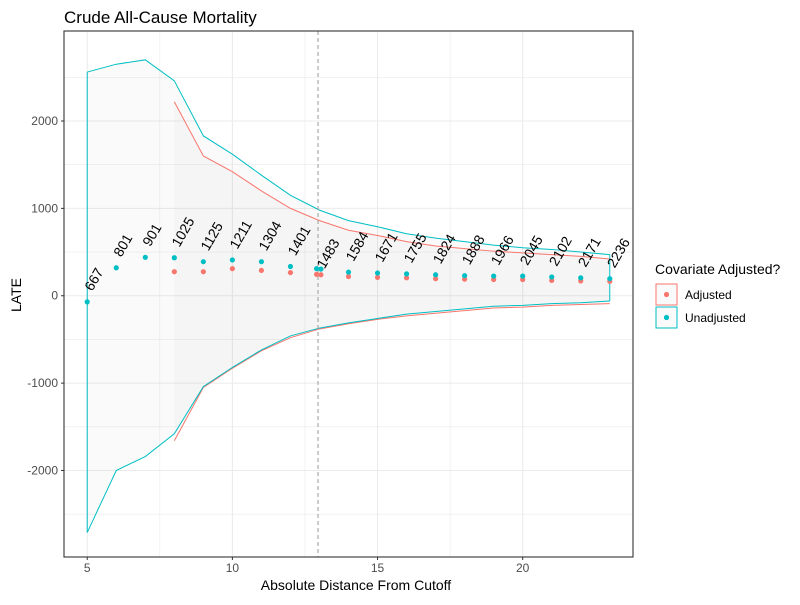 This screenshot has height=605, width=800. Describe the element at coordinates (391, 372) in the screenshot. I see `lower-bound-line-adjusted` at that location.